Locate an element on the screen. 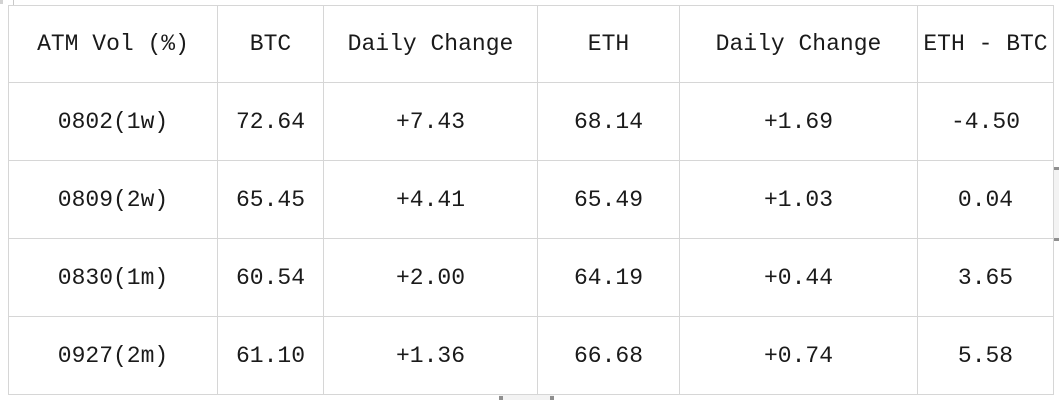 The height and width of the screenshot is (400, 1059). col-header-eth-btc-spread: ETH - BTC is located at coordinates (985, 44).